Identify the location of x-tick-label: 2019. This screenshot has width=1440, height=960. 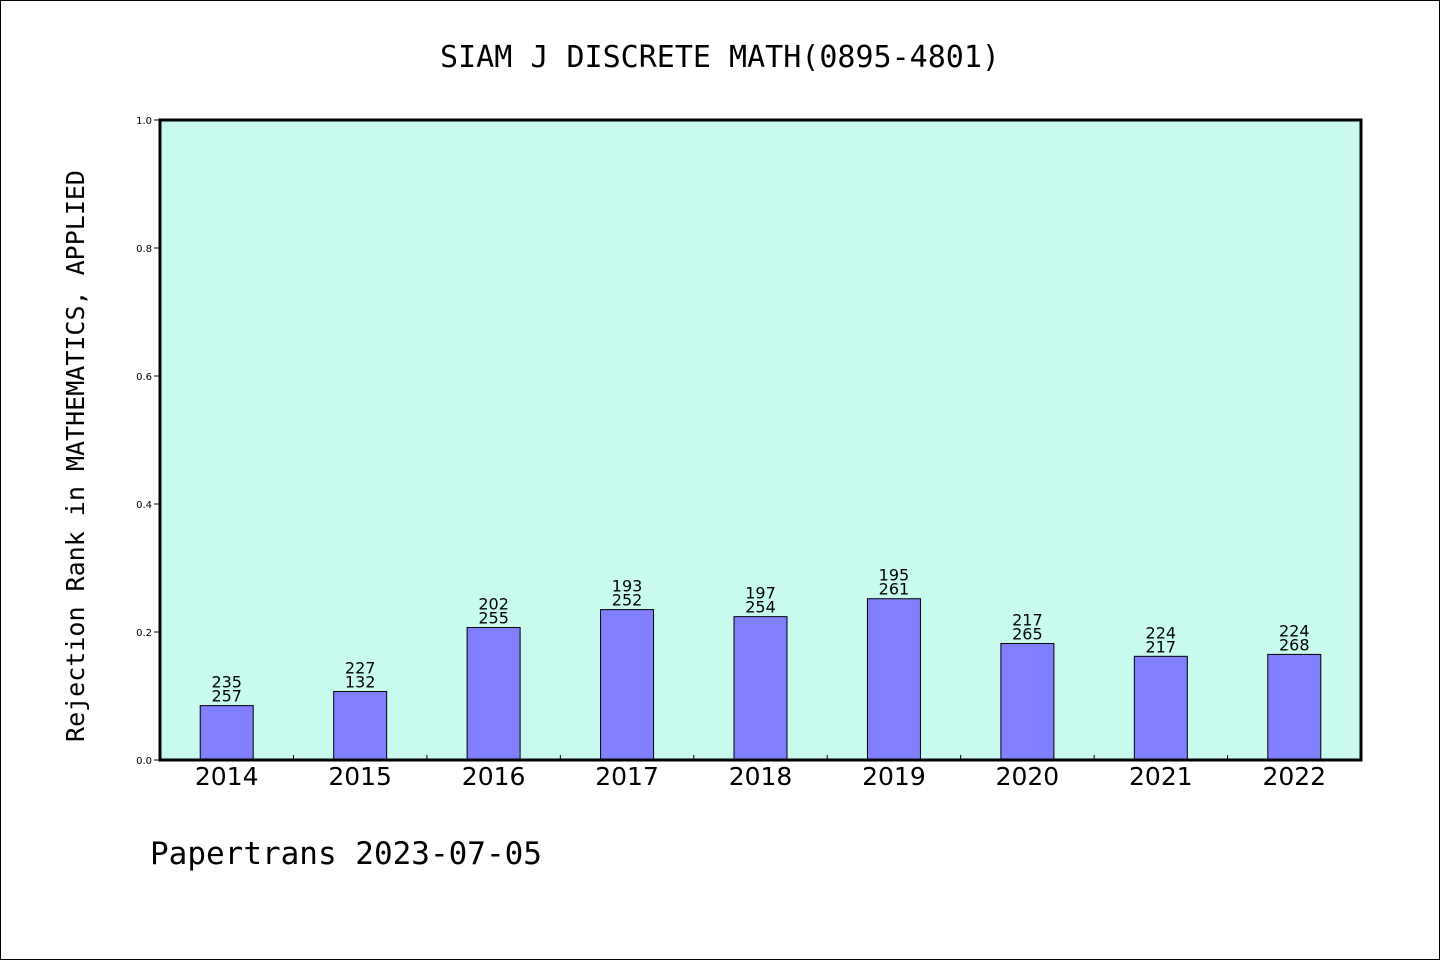
(894, 776).